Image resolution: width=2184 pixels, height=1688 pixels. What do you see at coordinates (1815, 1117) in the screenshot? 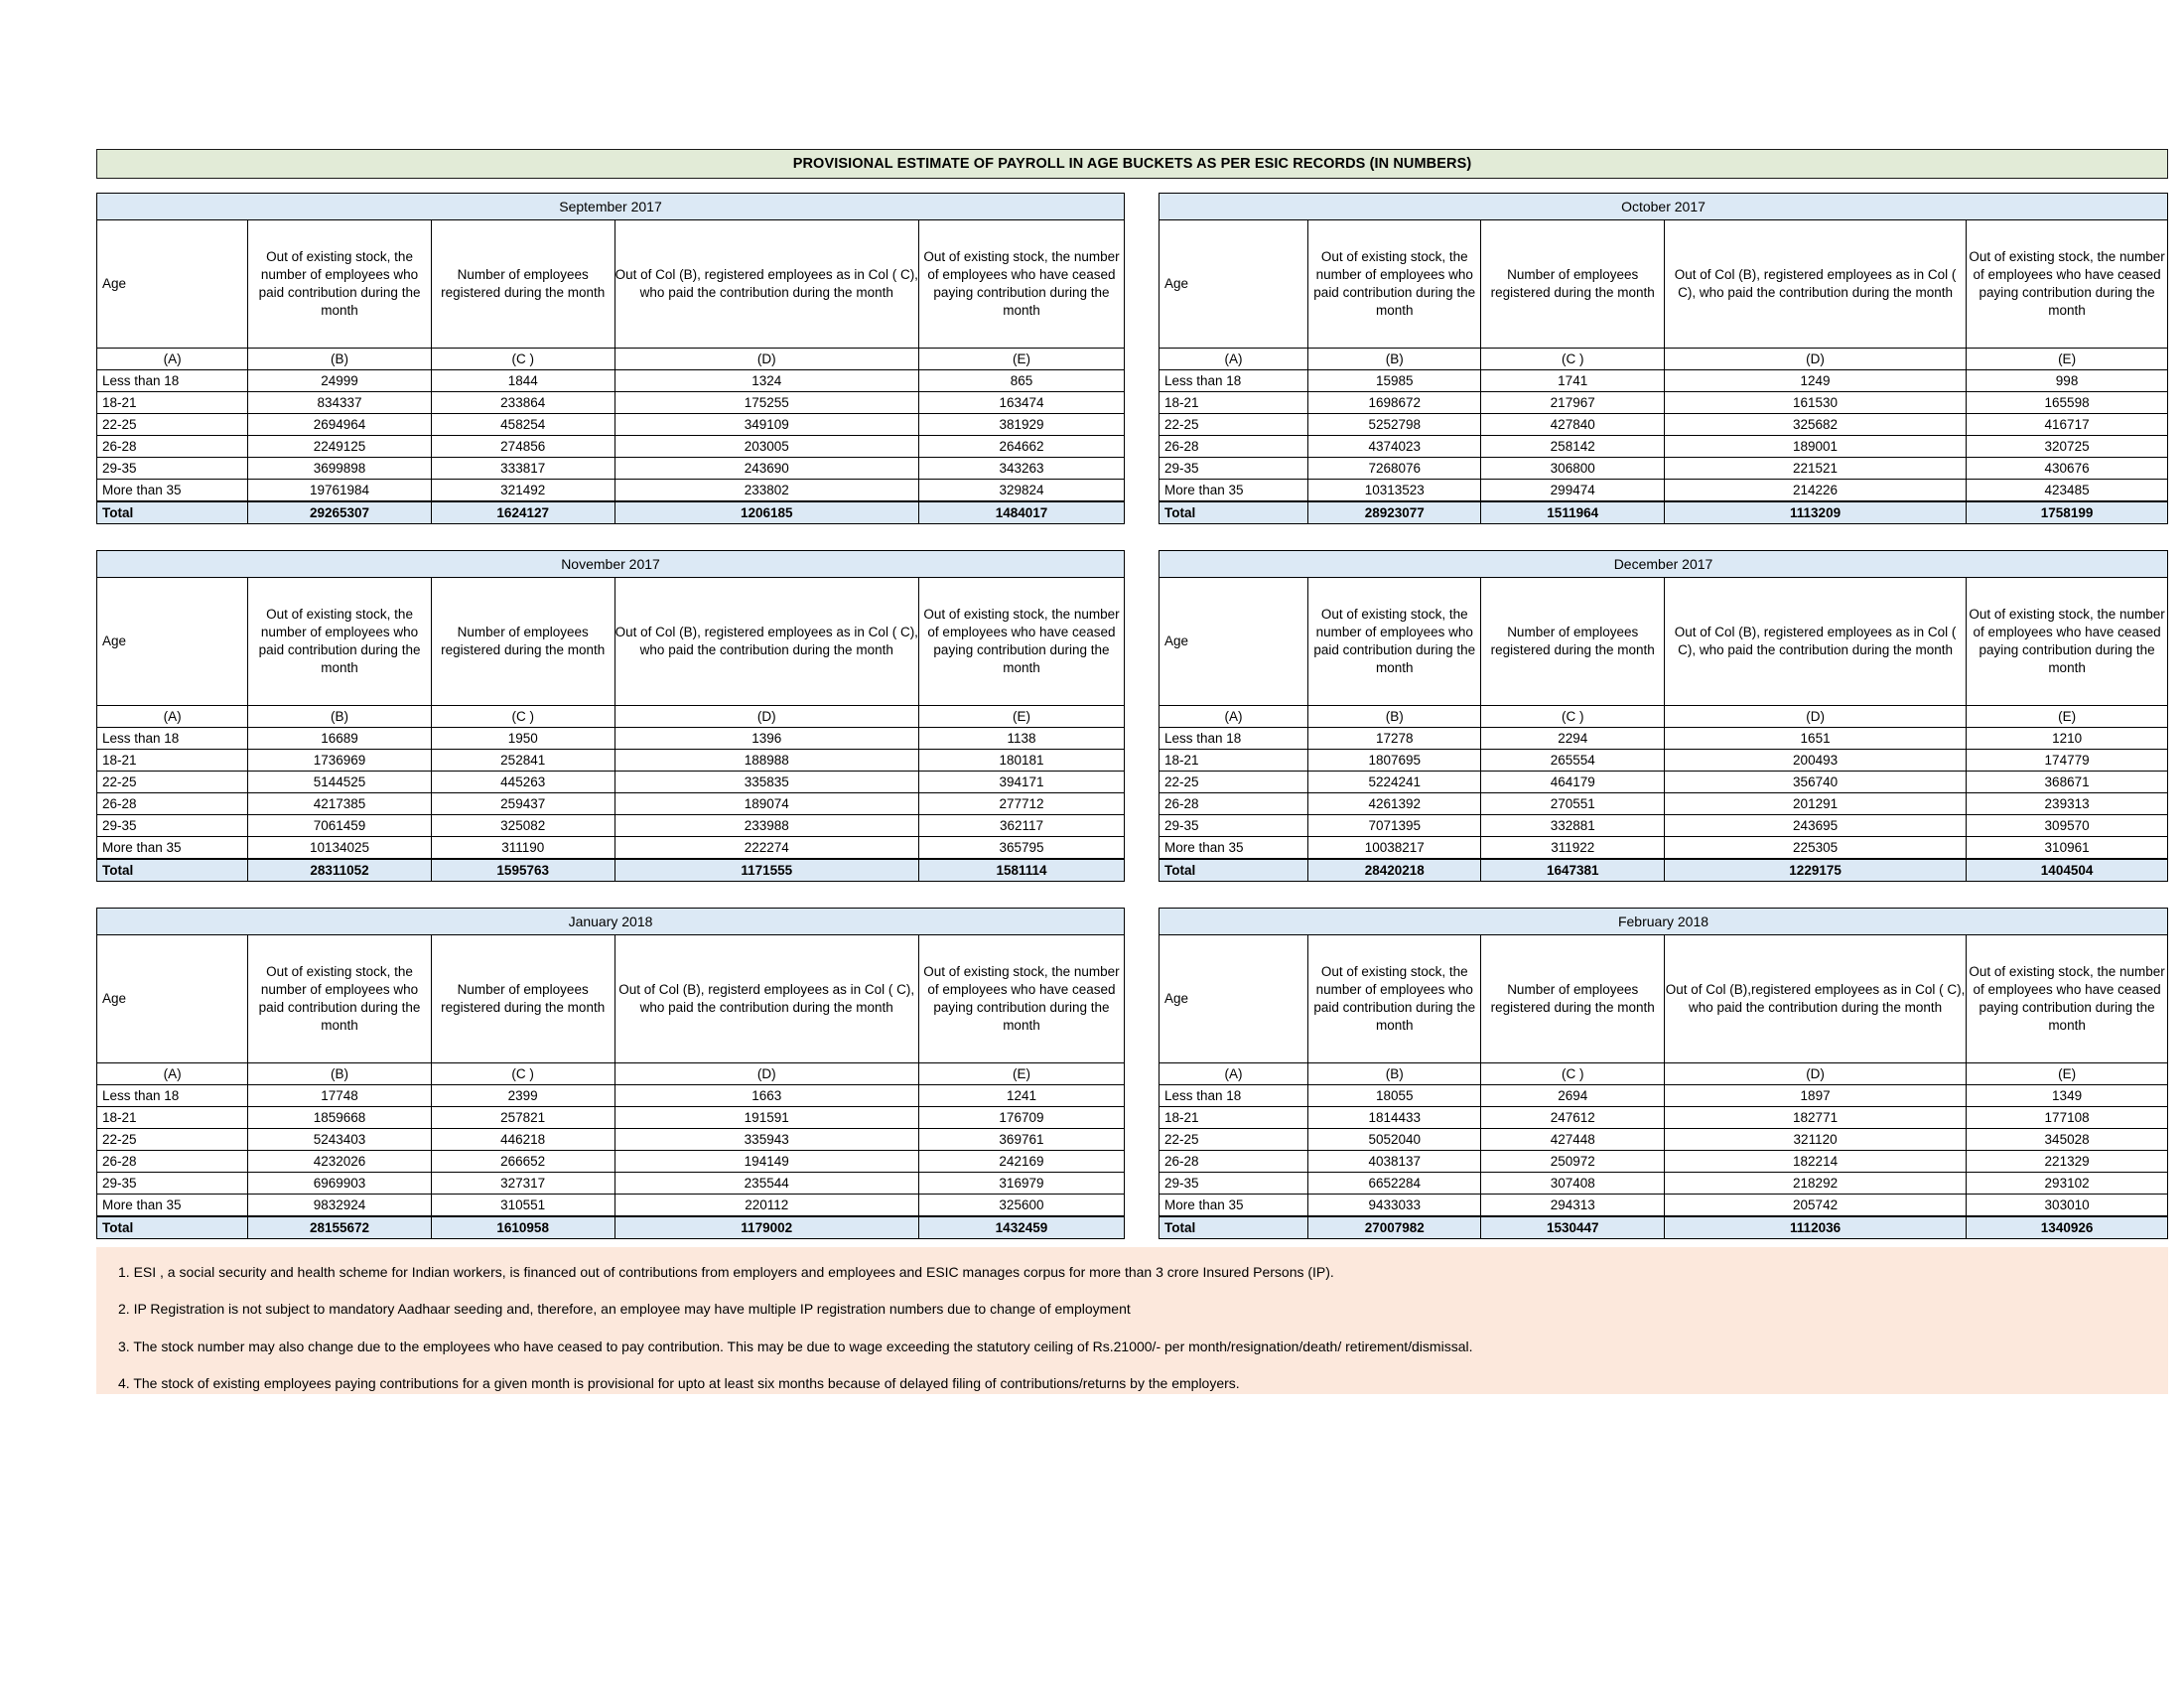
I see `cell-d: 182771` at bounding box center [1815, 1117].